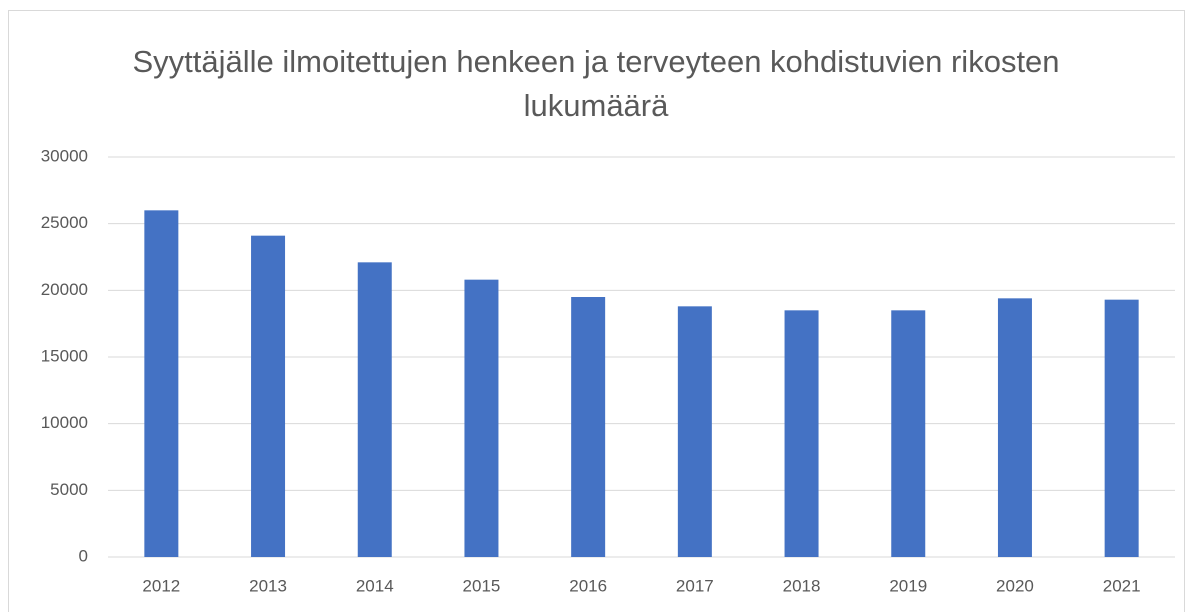 The height and width of the screenshot is (612, 1193). Describe the element at coordinates (64, 355) in the screenshot. I see `y-tick-label: 15000` at that location.